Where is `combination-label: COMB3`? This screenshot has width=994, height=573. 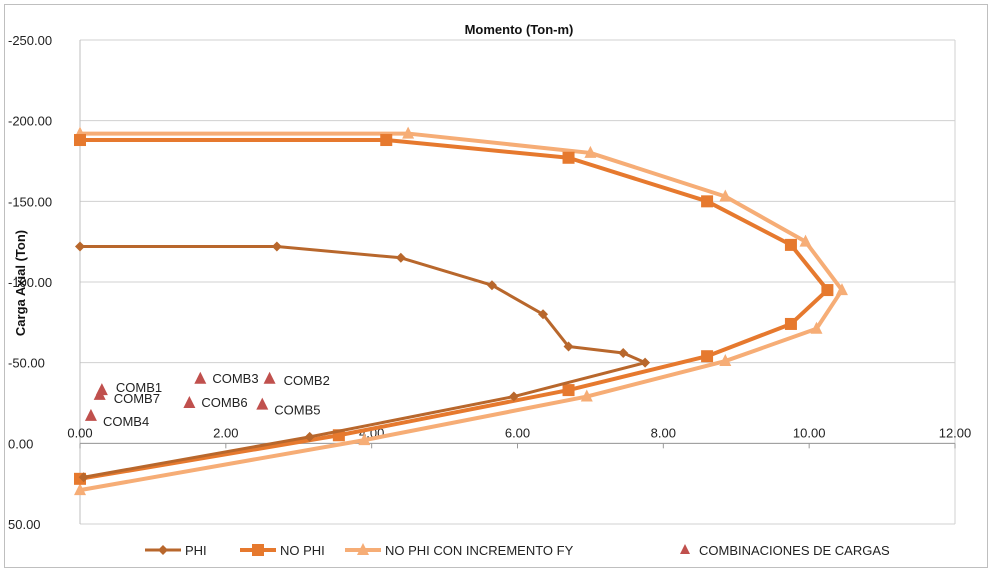 combination-label: COMB3 is located at coordinates (235, 378).